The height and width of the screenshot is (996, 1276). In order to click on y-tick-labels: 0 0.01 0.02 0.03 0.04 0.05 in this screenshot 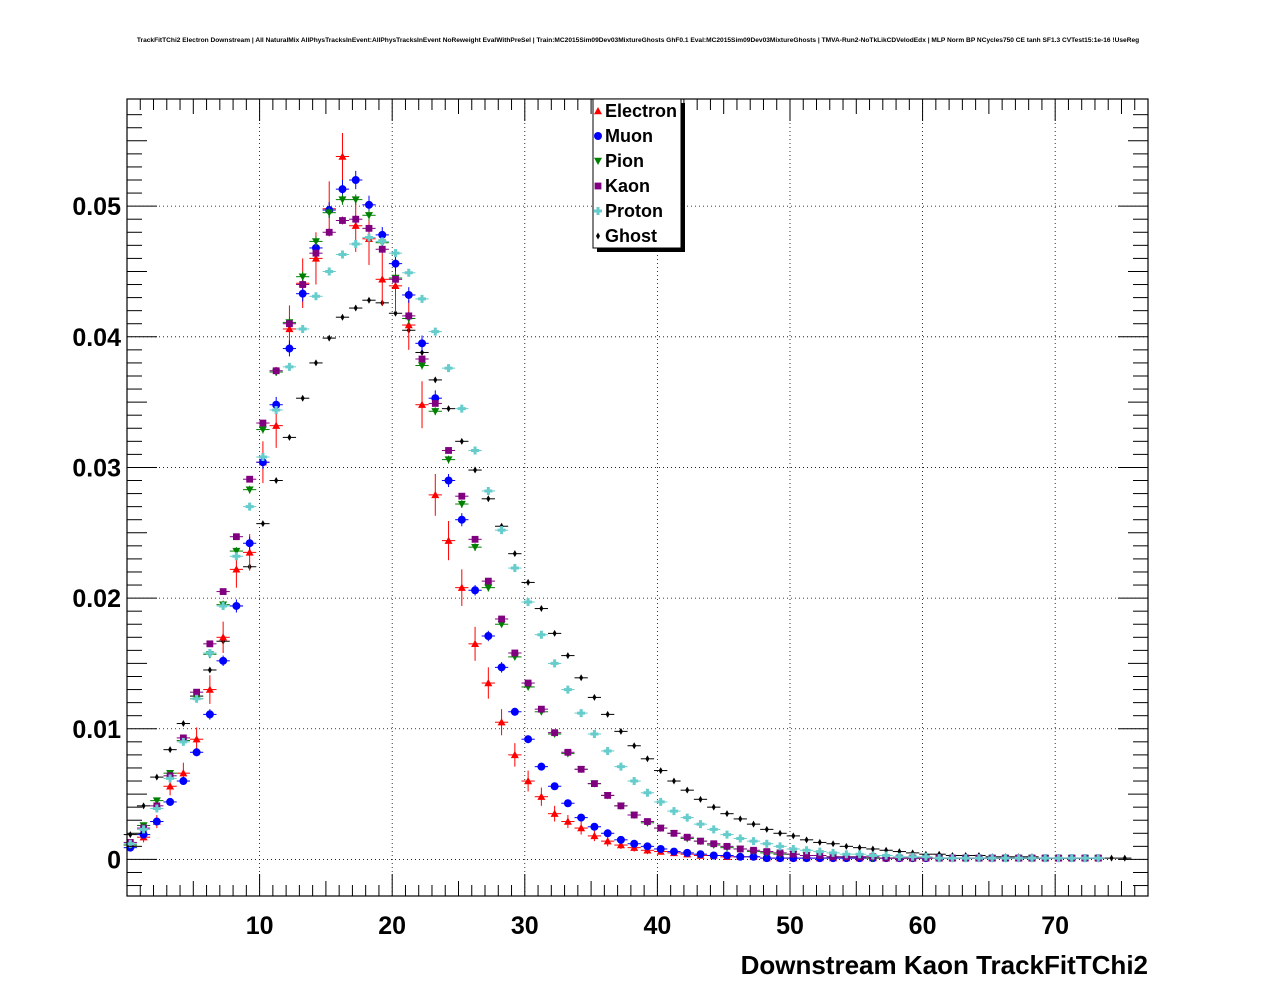, I will do `click(96, 533)`.